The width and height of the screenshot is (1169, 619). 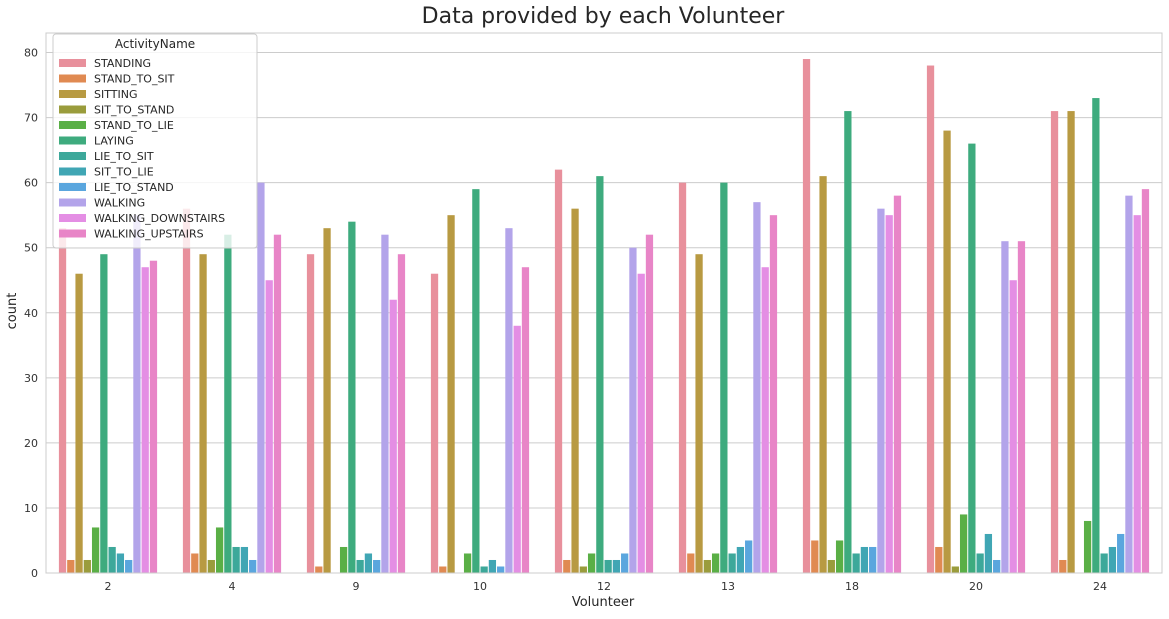 What do you see at coordinates (72, 94) in the screenshot?
I see `legend-swatch-sitting` at bounding box center [72, 94].